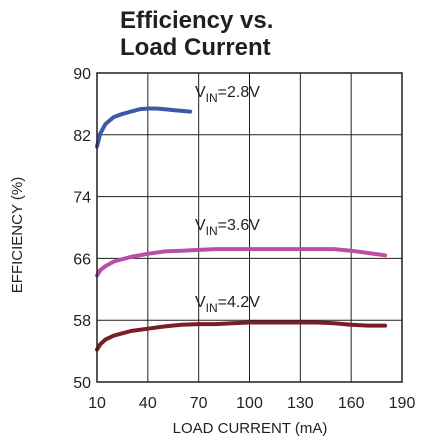 The height and width of the screenshot is (443, 425). I want to click on y-tick-label: 50, so click(82, 383).